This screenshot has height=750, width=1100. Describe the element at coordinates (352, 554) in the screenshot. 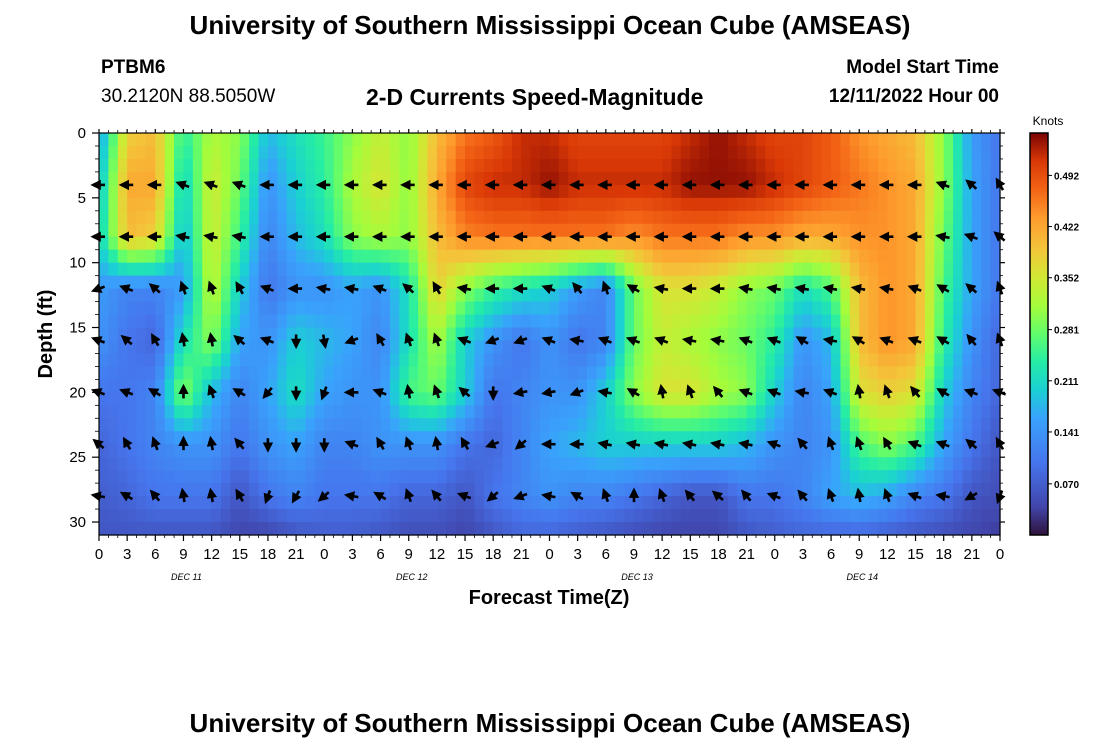

I see `x-tick-label: 3` at that location.